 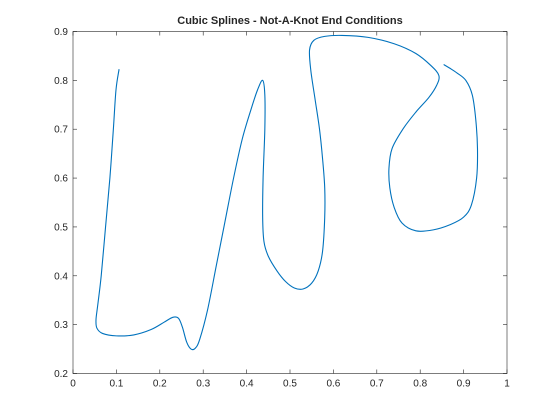 I want to click on y-tick-label: 0.2, so click(x=61, y=374).